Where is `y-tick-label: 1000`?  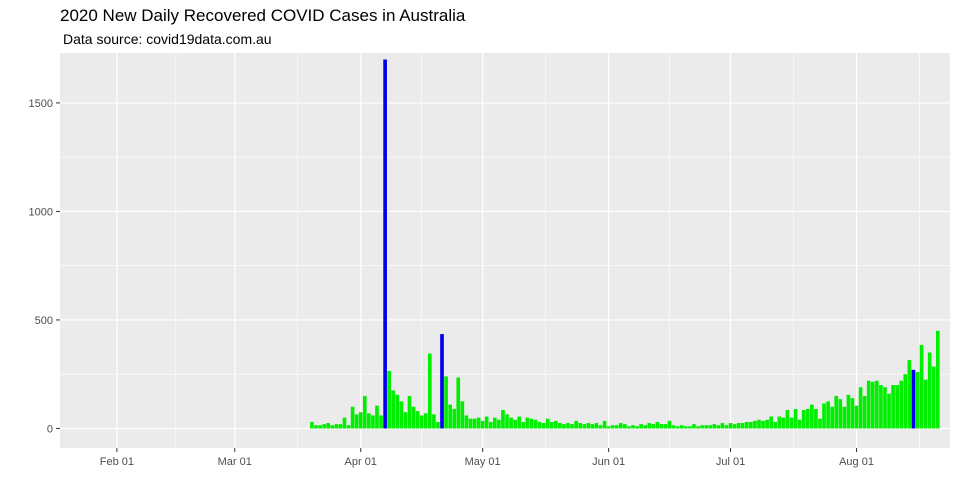
y-tick-label: 1000 is located at coordinates (41, 212).